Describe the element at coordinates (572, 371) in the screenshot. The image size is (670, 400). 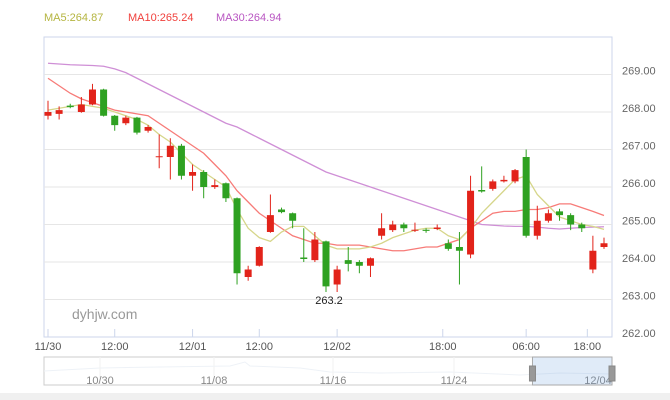
I see `navigator-selection` at that location.